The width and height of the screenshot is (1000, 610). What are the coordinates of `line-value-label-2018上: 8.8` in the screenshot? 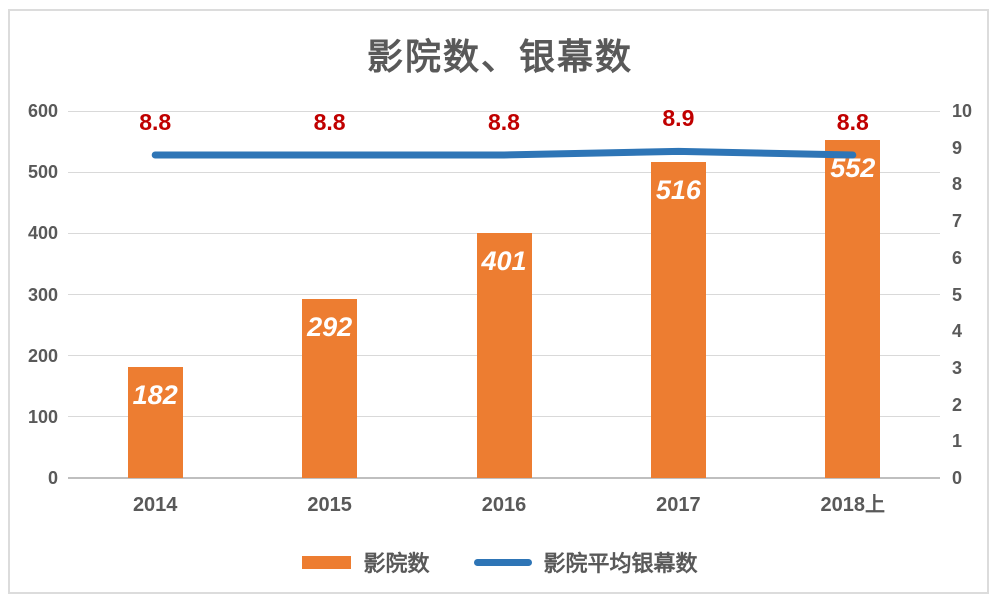 It's located at (852, 122).